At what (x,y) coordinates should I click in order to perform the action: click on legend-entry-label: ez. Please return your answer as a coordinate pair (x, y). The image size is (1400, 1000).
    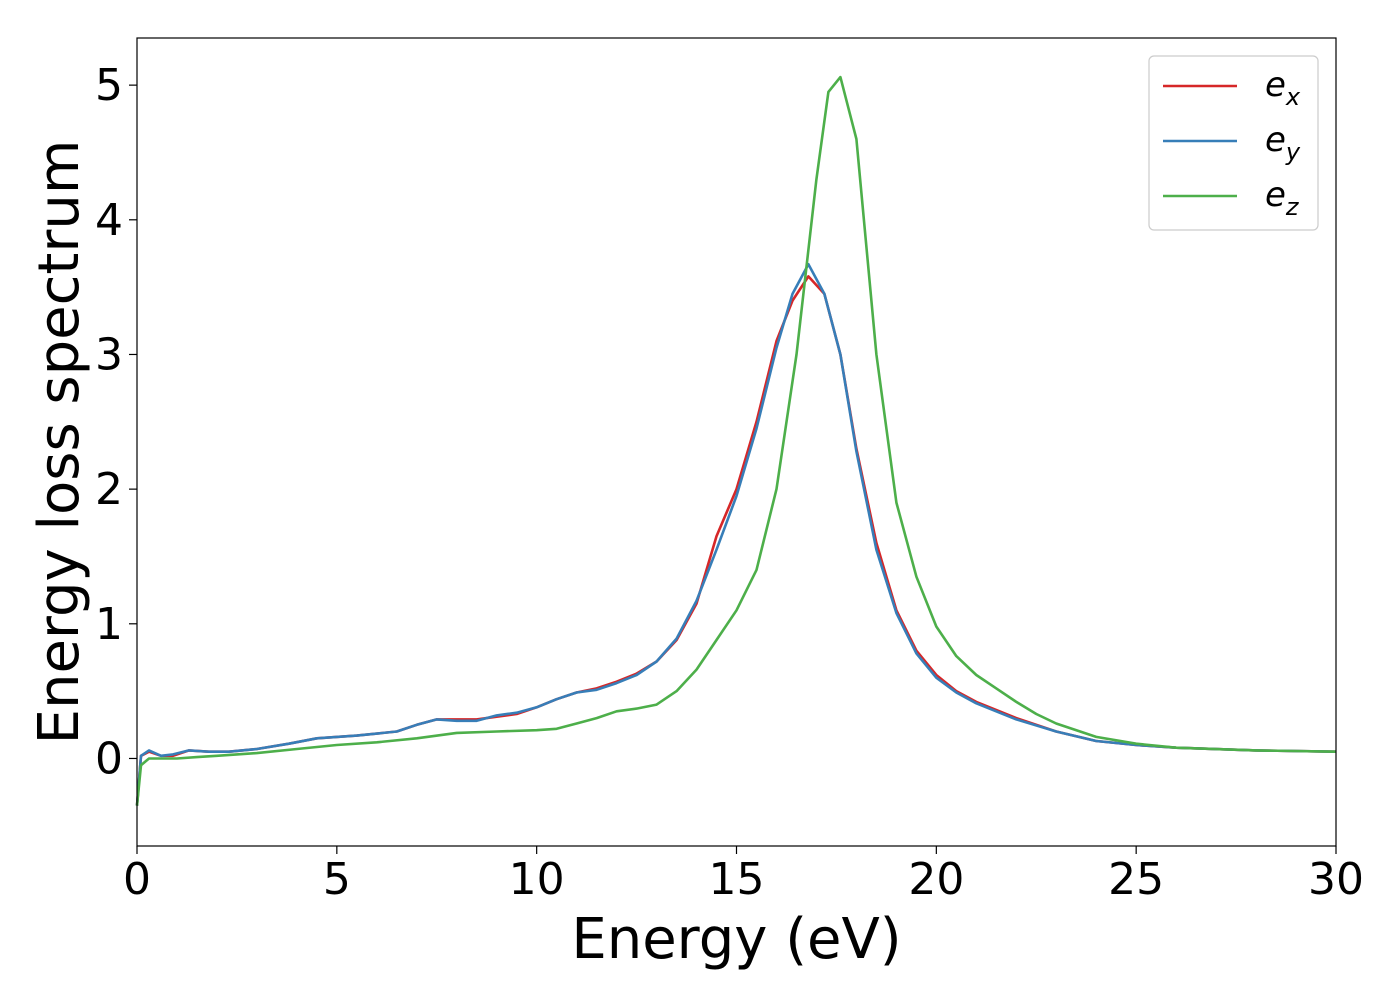
    Looking at the image, I should click on (1282, 198).